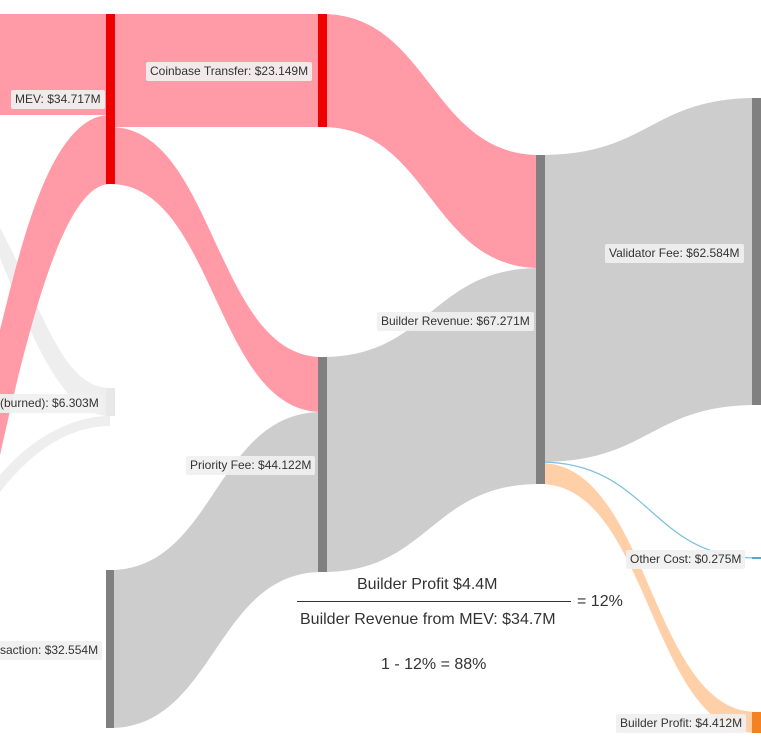 This screenshot has height=748, width=761. What do you see at coordinates (216, 269) in the screenshot?
I see `link-mev-priority` at bounding box center [216, 269].